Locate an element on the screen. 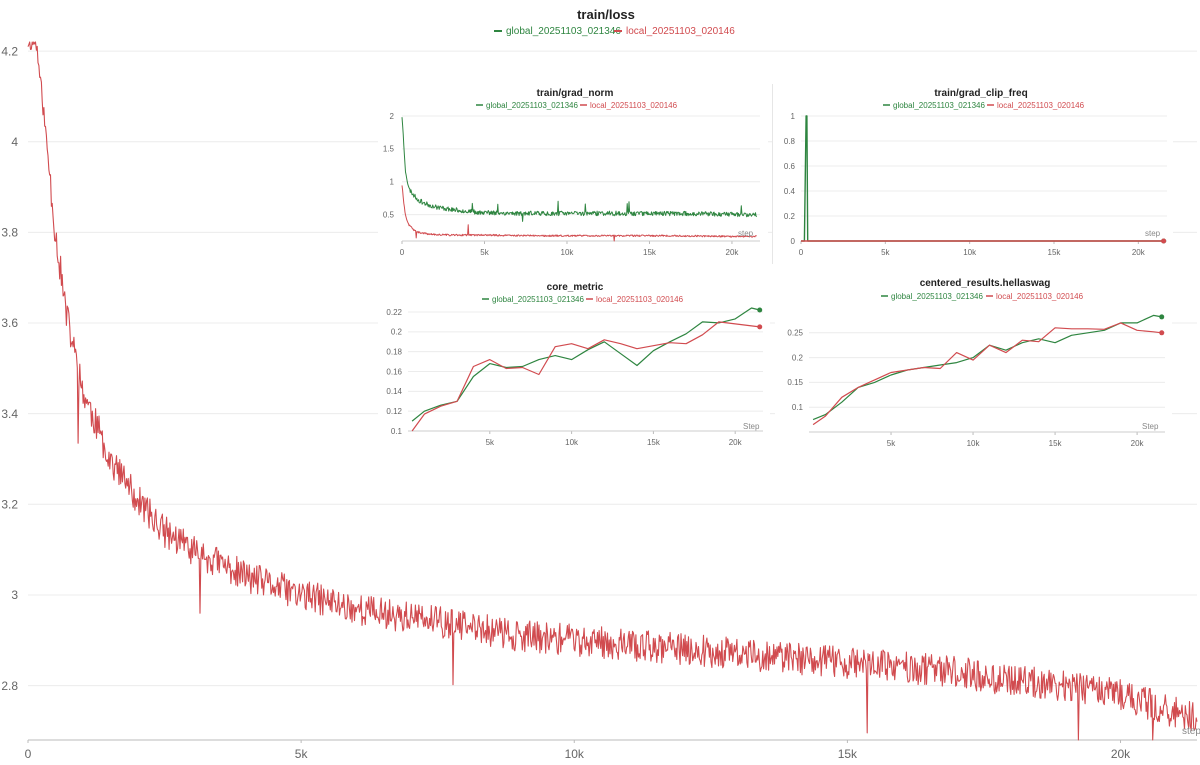 The height and width of the screenshot is (765, 1200). y-tick-label: 0.22 is located at coordinates (394, 312).